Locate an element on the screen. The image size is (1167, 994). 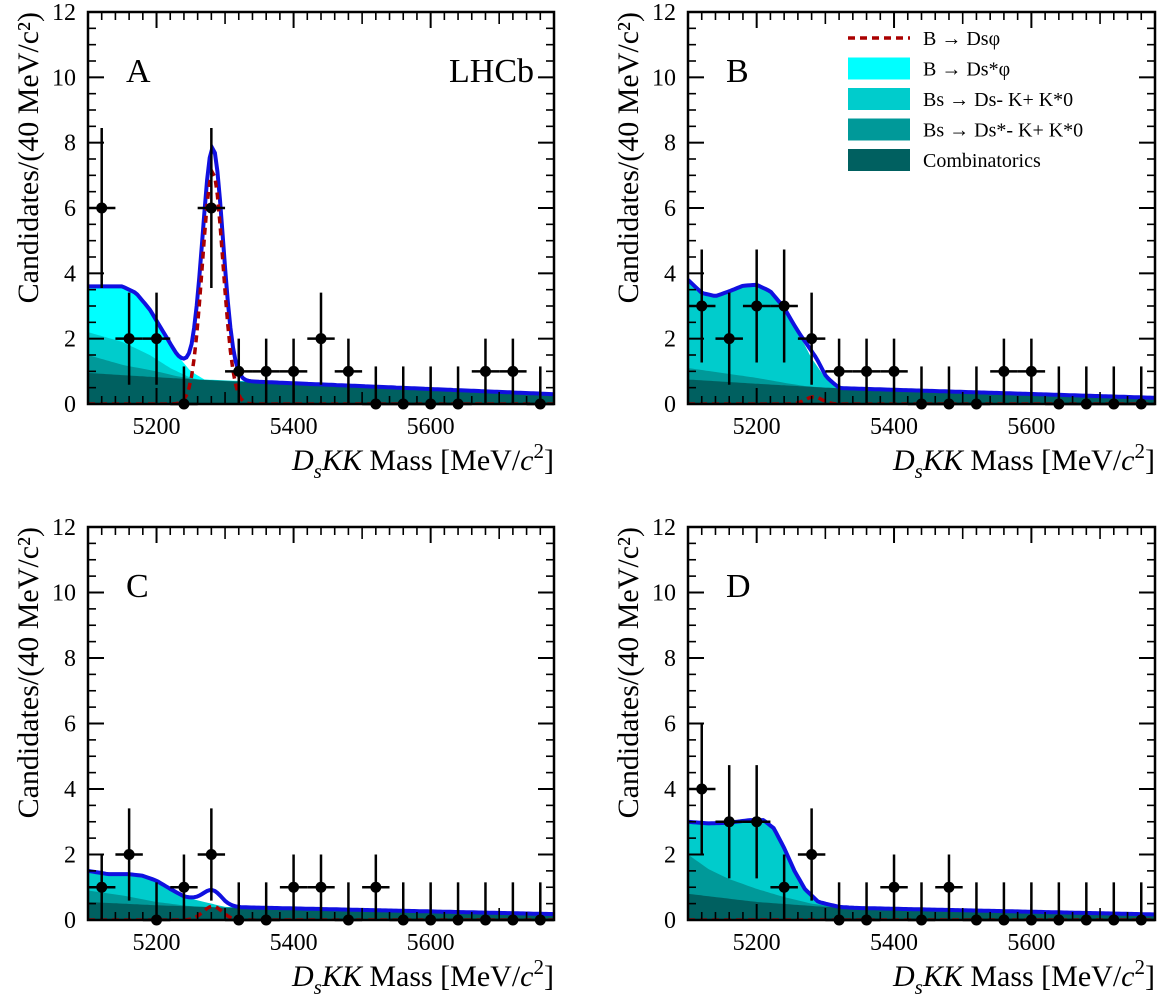
panel-label: D is located at coordinates (738, 586).